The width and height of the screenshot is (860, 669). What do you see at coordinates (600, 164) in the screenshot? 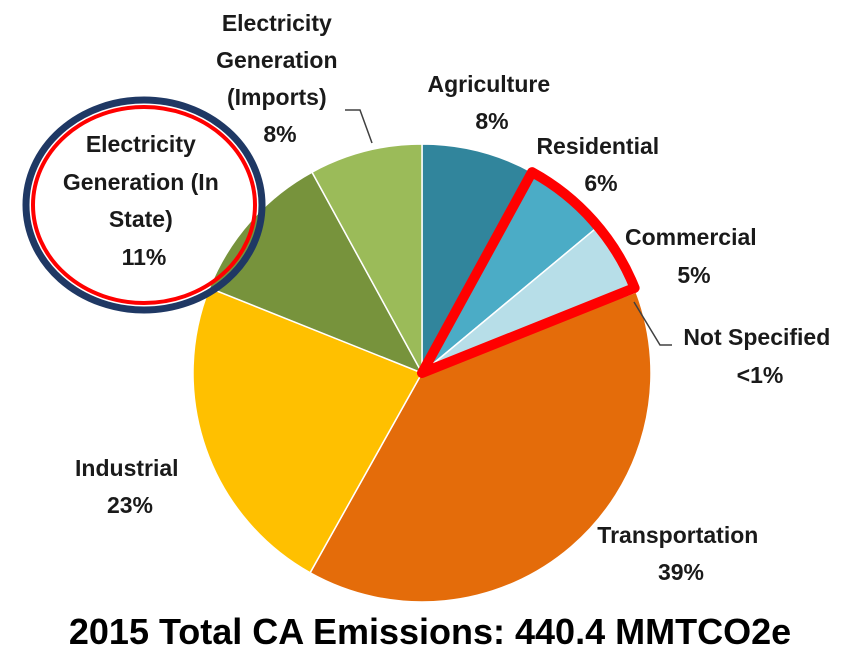
I see `label-residential: Residential 6%` at bounding box center [600, 164].